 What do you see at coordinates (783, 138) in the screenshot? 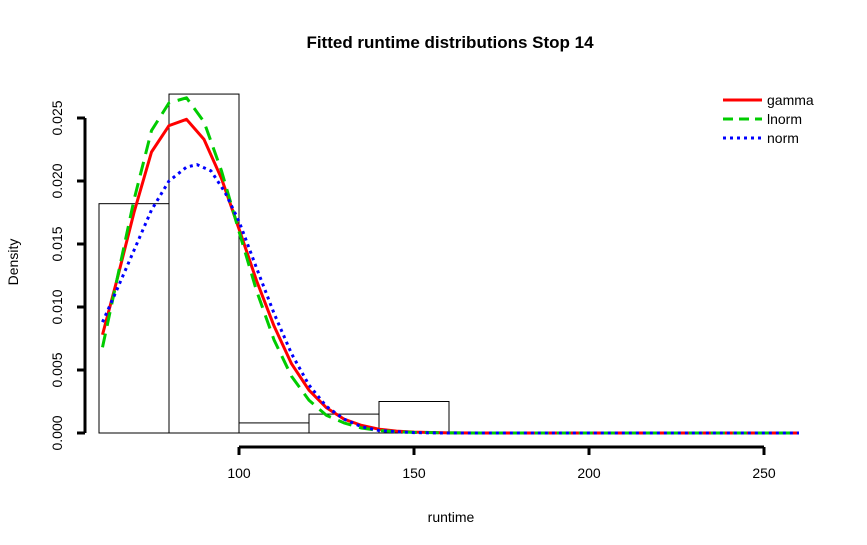
I see `legend-label-norm: norm` at bounding box center [783, 138].